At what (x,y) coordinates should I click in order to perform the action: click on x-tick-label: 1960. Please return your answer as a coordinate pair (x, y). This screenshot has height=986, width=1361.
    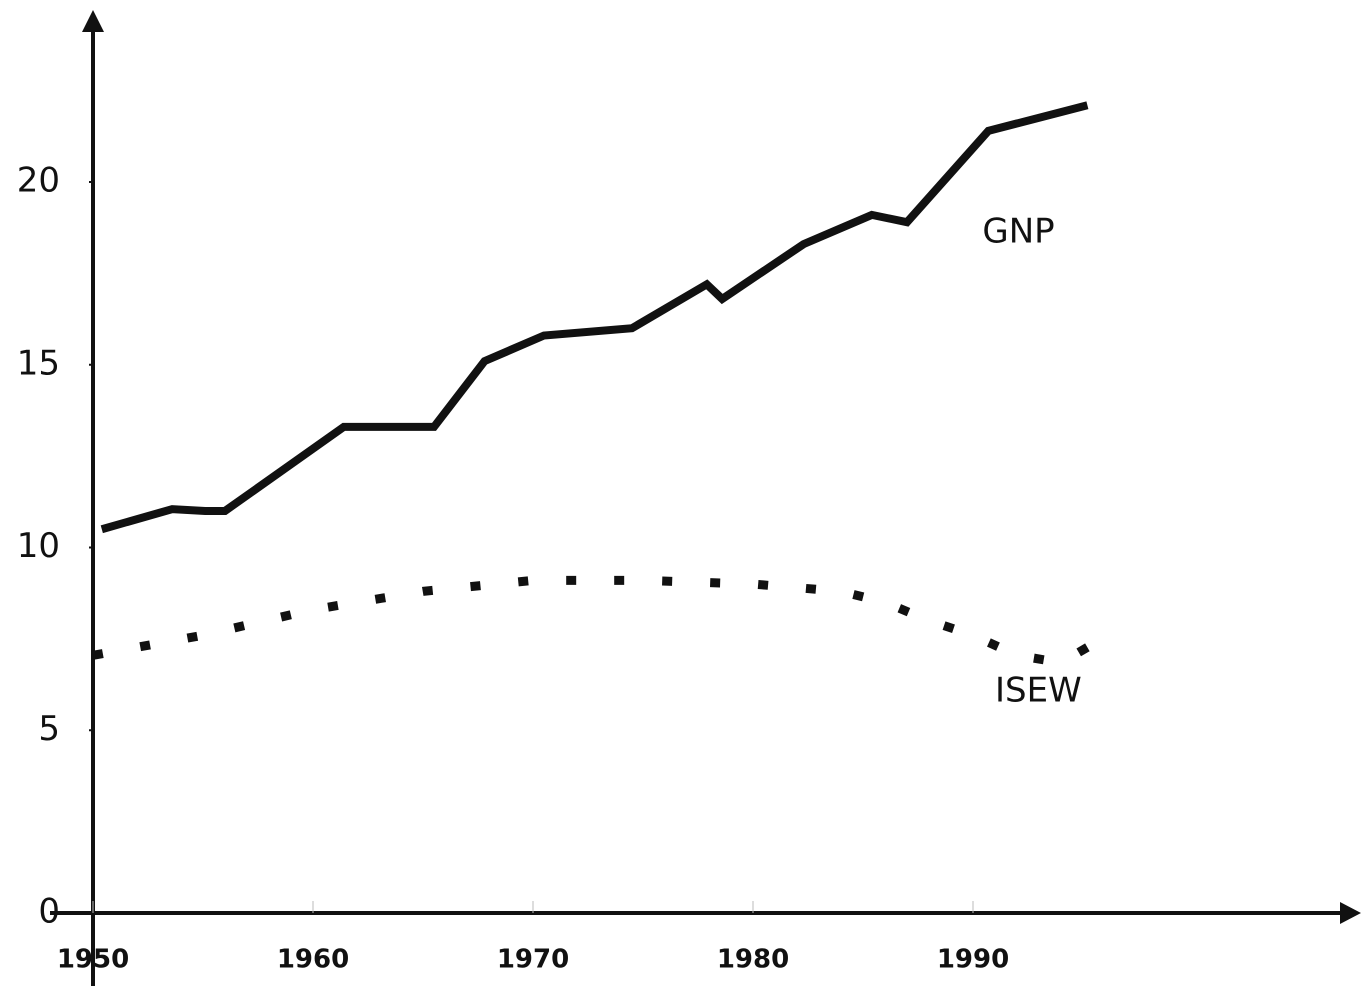
    Looking at the image, I should click on (313, 960).